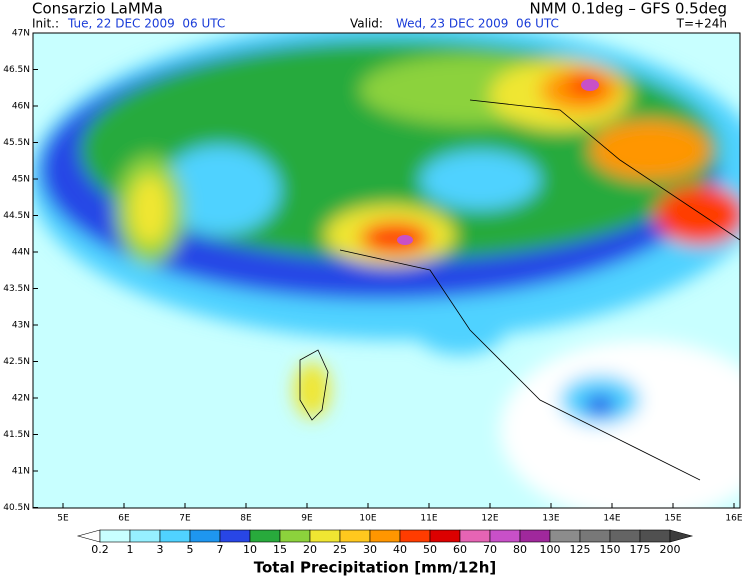 The height and width of the screenshot is (580, 751). I want to click on model-title: NMM 0.1deg – GFS 0.5deg, so click(628, 9).